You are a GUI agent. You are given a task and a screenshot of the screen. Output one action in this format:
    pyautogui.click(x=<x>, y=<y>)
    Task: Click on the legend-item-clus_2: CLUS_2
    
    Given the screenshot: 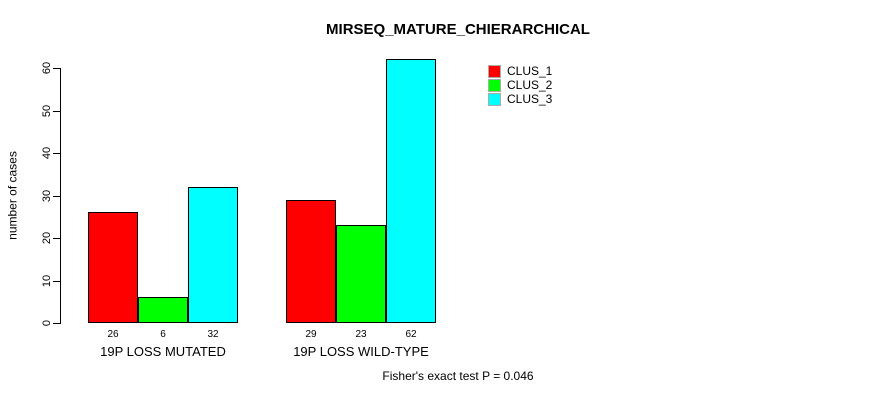 What is the action you would take?
    pyautogui.click(x=520, y=85)
    